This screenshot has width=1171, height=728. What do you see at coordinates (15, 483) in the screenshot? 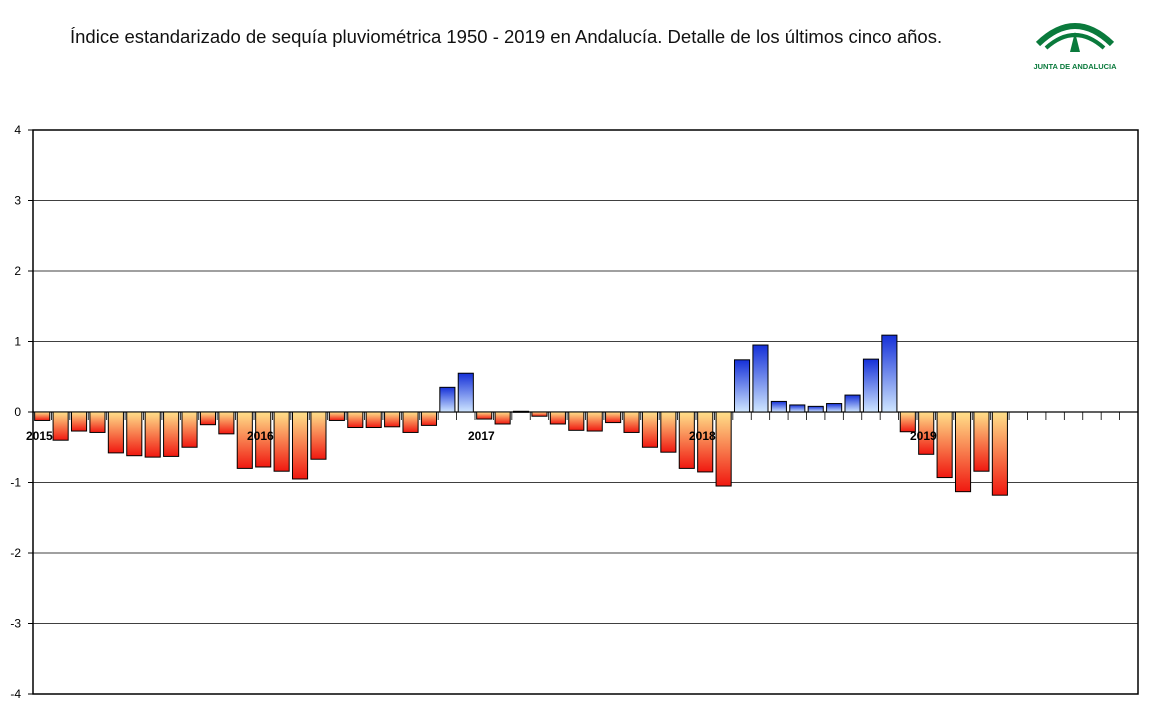
I see `y-tick-label: -1` at bounding box center [15, 483].